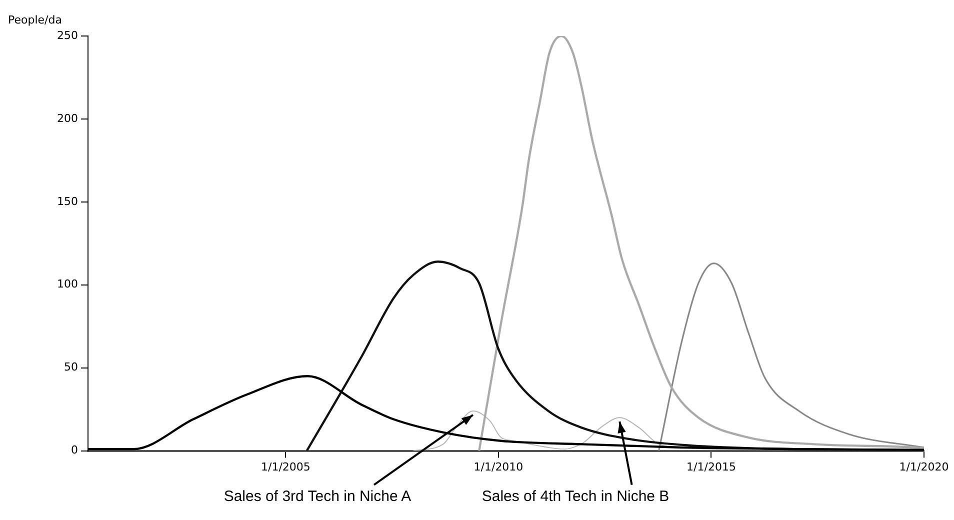 Image resolution: width=954 pixels, height=520 pixels. What do you see at coordinates (285, 467) in the screenshot?
I see `x-tick-label: 1/1/2005` at bounding box center [285, 467].